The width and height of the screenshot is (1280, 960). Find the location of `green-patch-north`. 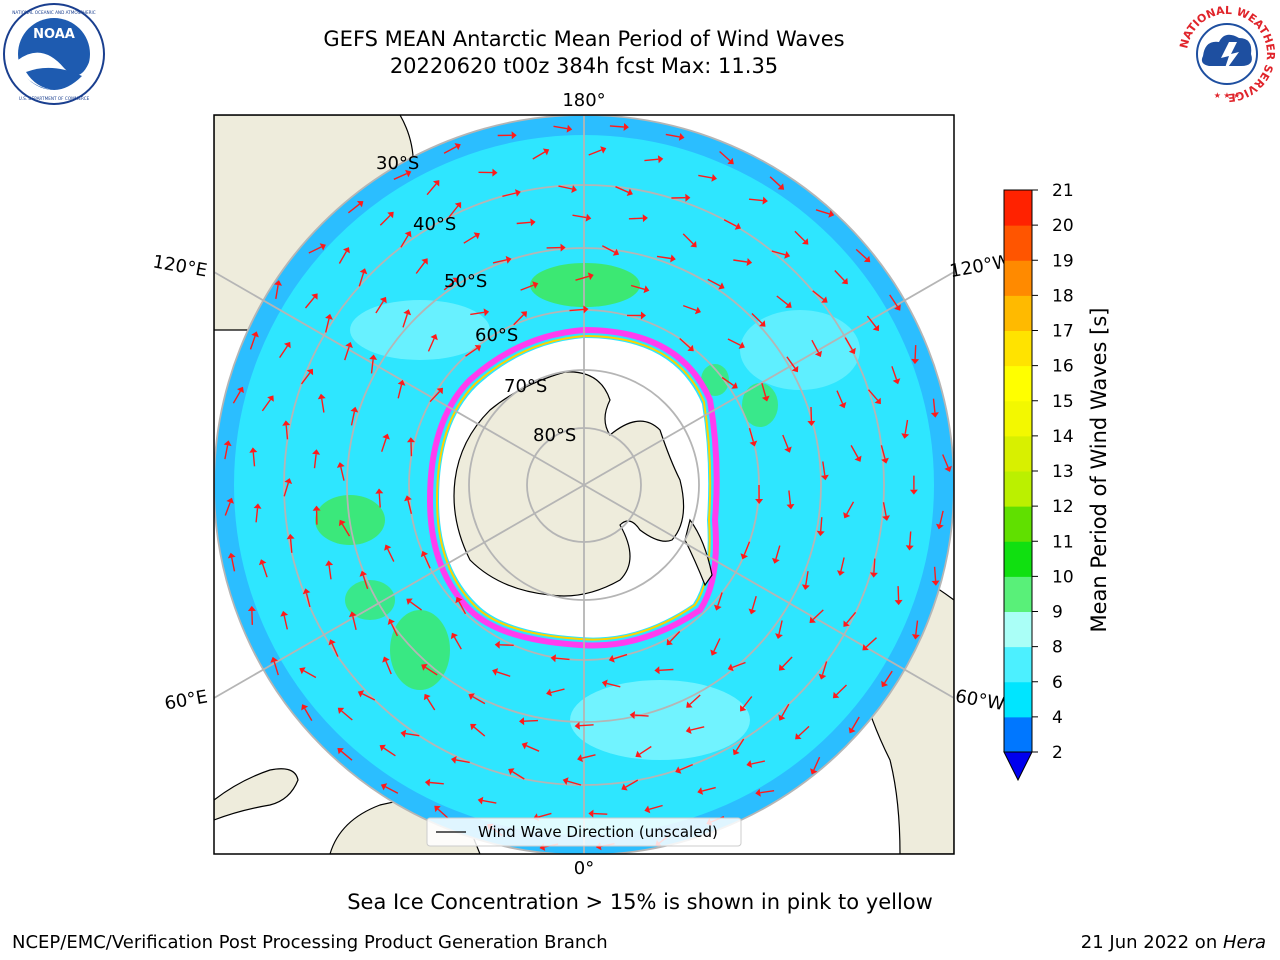

green-patch-north is located at coordinates (585, 285).